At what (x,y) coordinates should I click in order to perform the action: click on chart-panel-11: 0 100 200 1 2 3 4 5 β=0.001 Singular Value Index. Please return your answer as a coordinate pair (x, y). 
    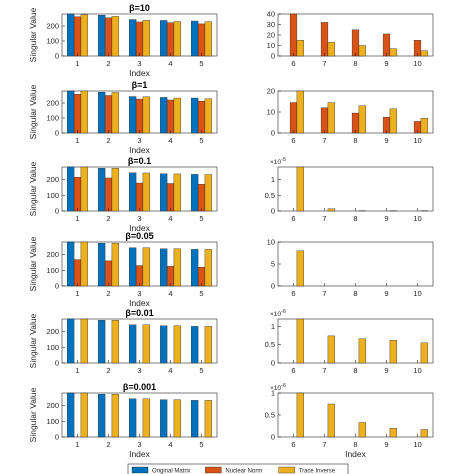
    Looking at the image, I should click on (123, 420).